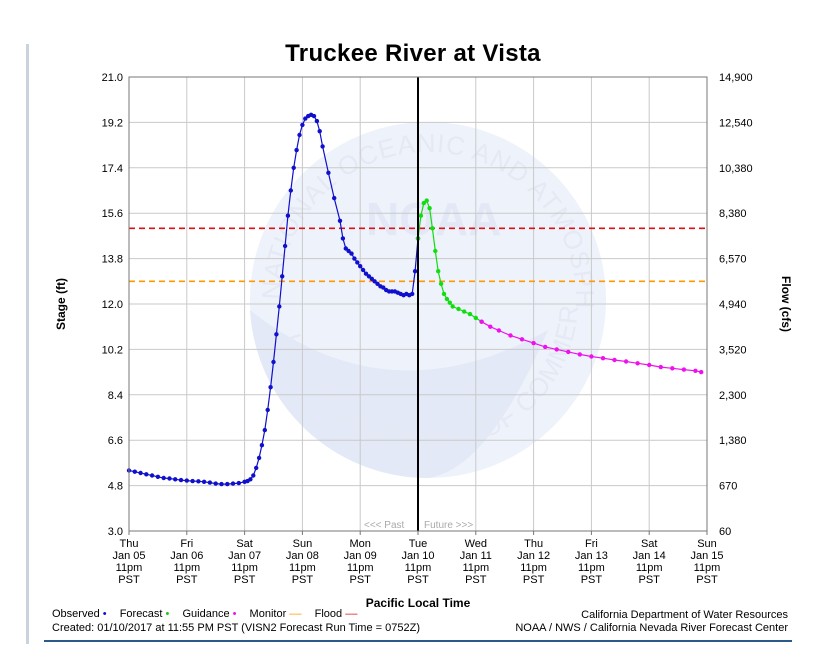 This screenshot has width=826, height=658. I want to click on left-tick-label: 15.6, so click(112, 214).